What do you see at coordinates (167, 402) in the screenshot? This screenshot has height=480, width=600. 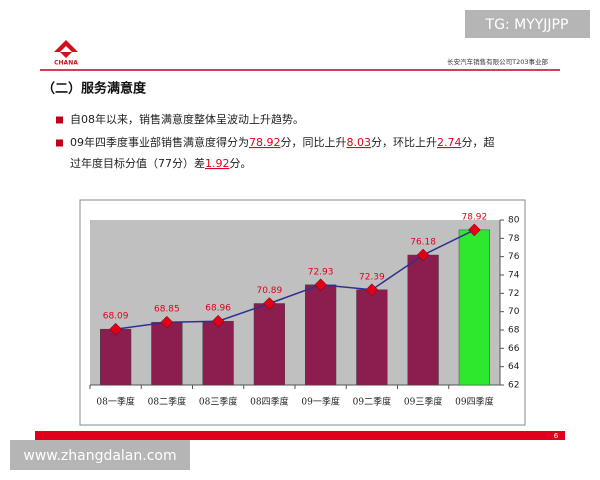 I see `x-tick-label: 08二季度` at bounding box center [167, 402].